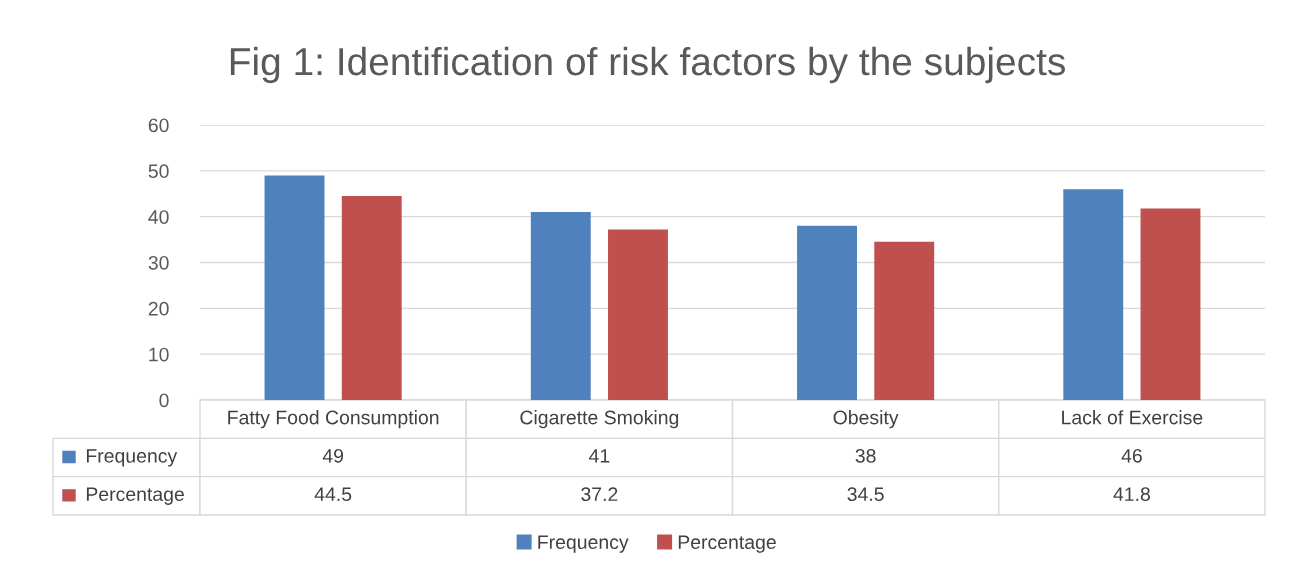  I want to click on data-label: 38, so click(865, 455).